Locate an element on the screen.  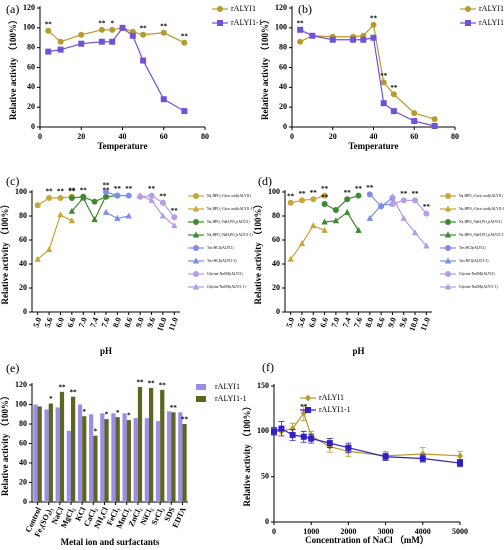
y-tick-label: 60 is located at coordinates (276, 239).